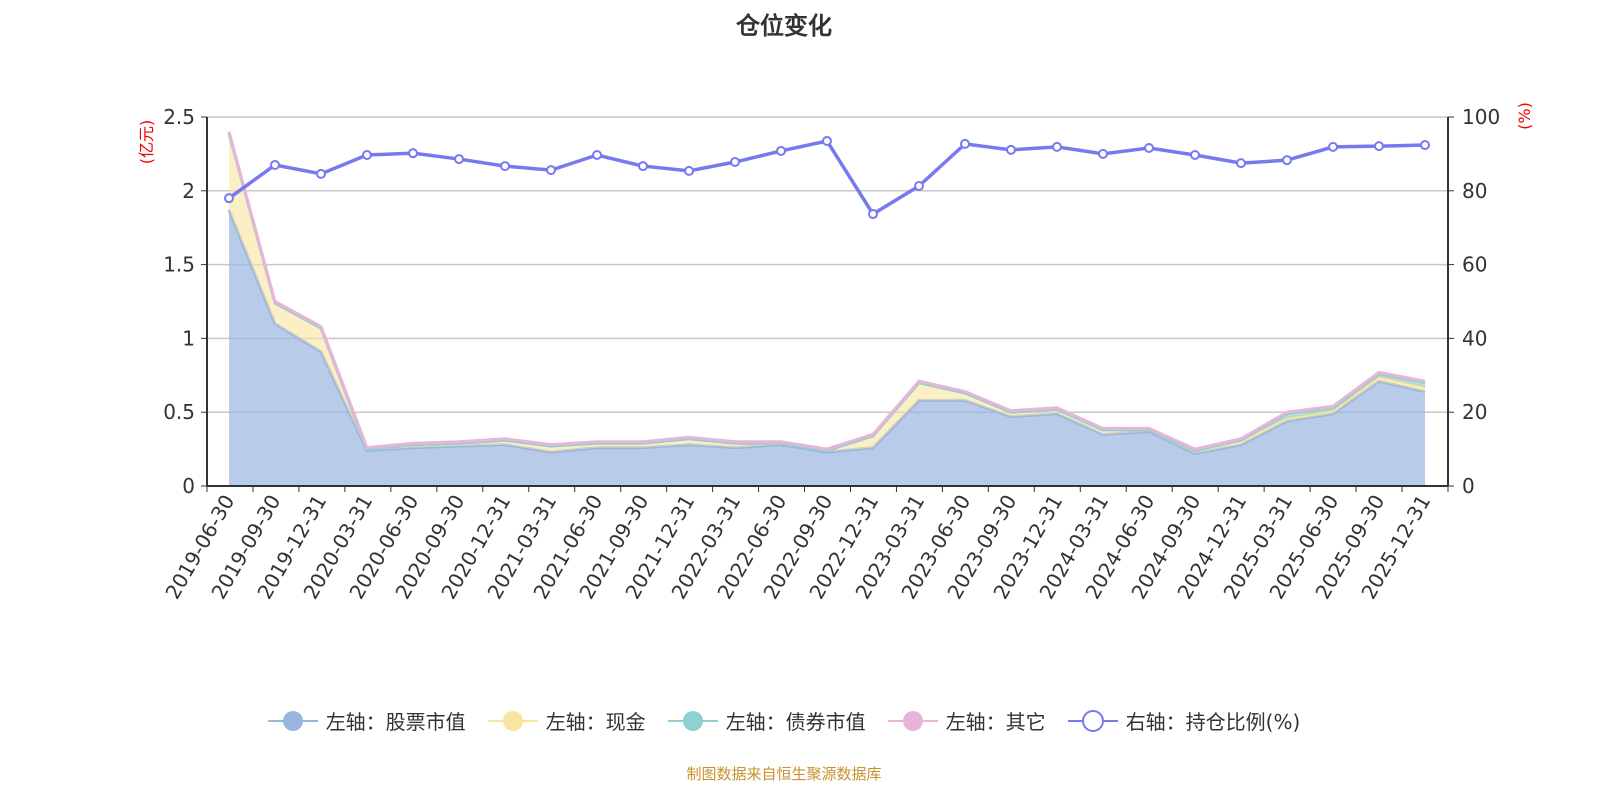 The image size is (1600, 800). I want to click on left-tick-label: 1, so click(188, 338).